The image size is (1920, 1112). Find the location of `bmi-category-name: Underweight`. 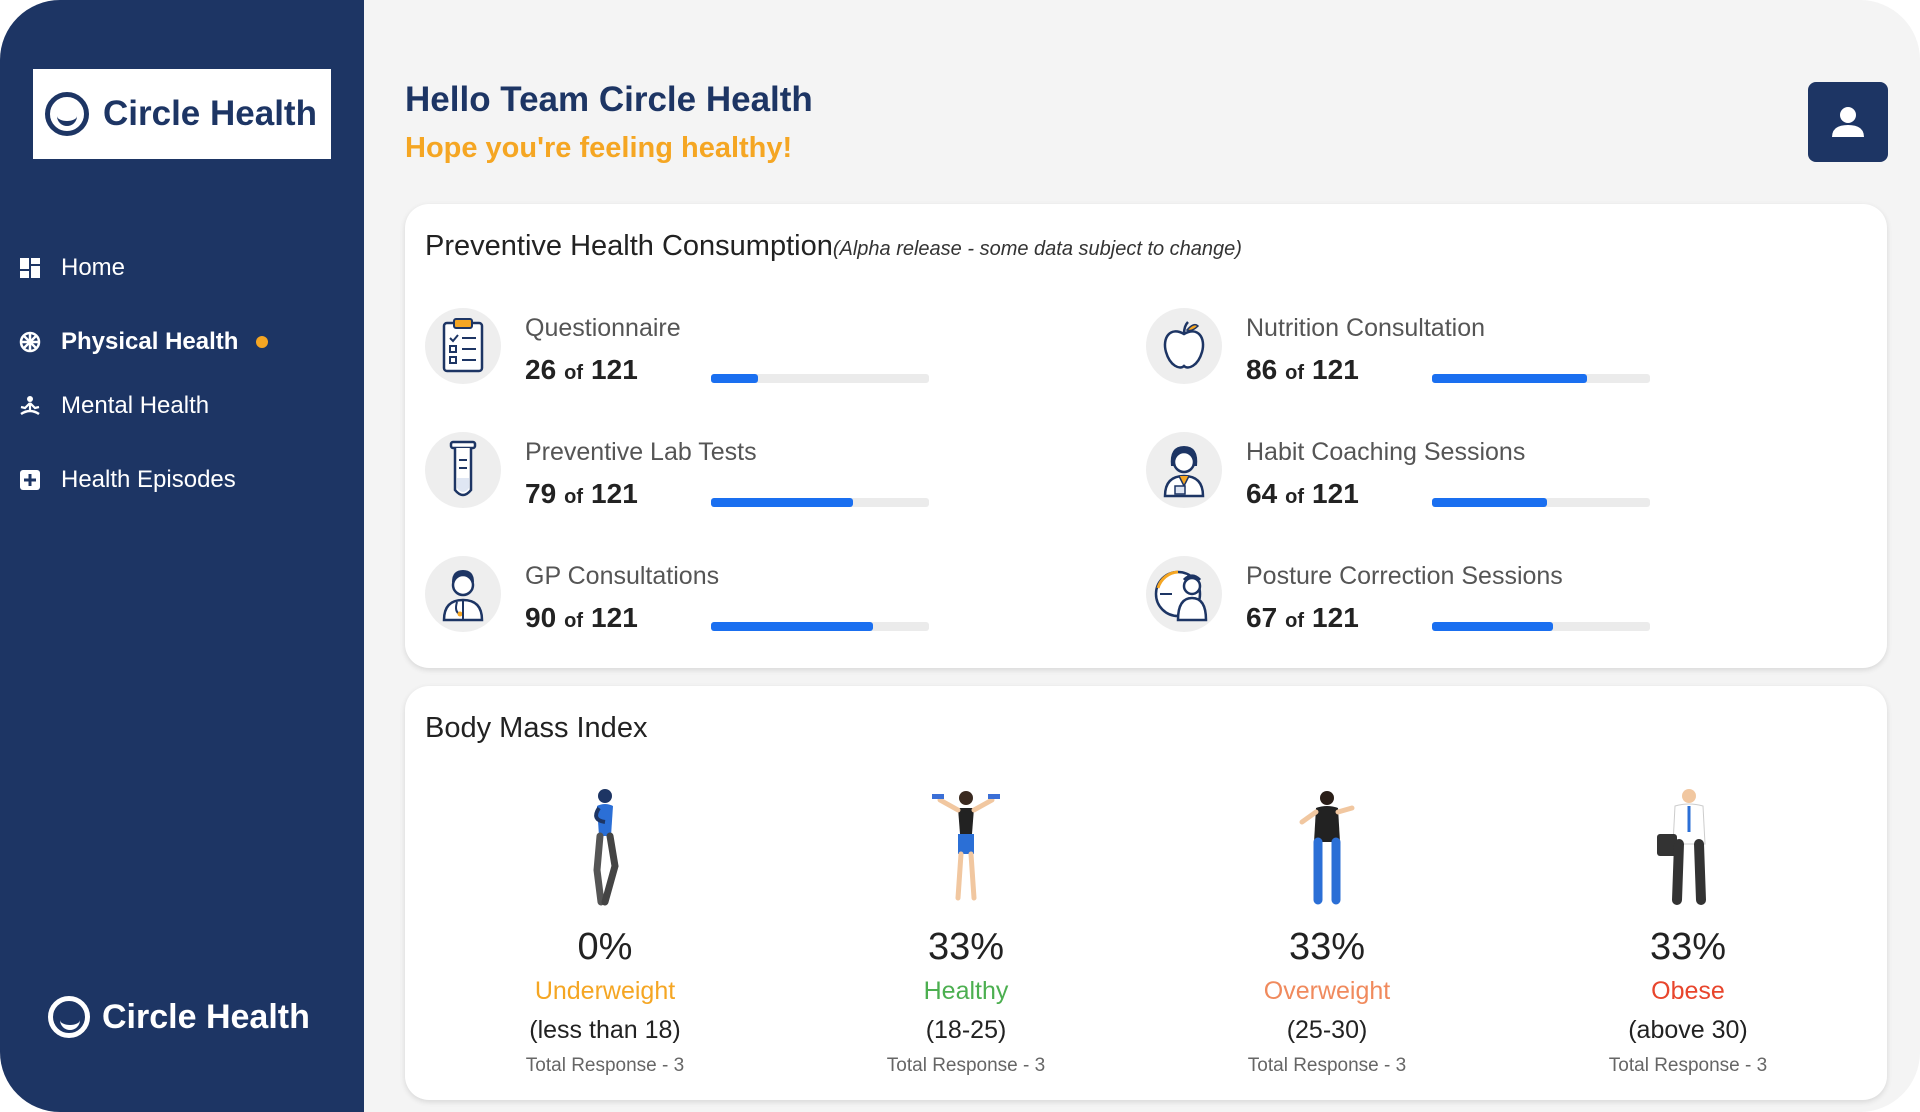

bmi-category-name: Underweight is located at coordinates (605, 991).